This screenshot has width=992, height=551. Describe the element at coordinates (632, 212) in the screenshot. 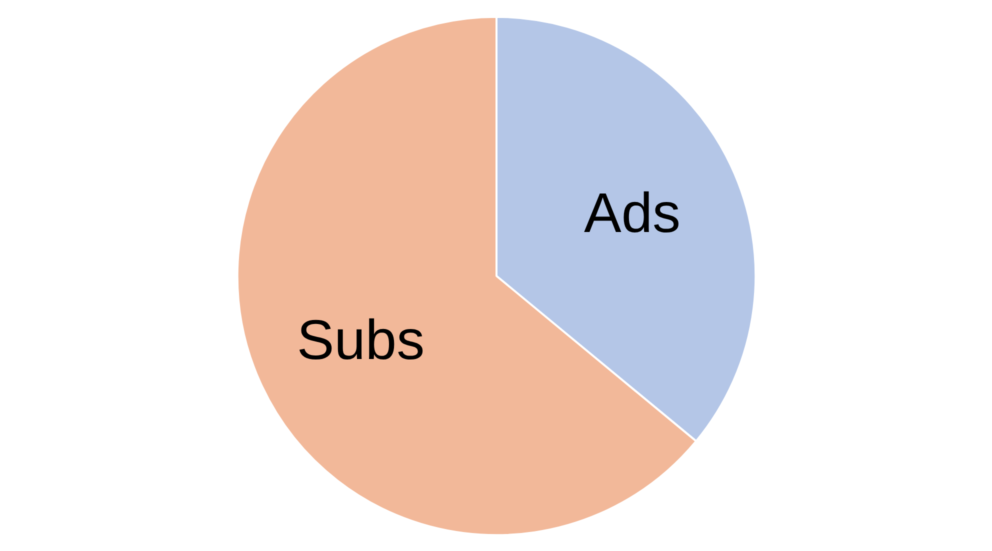

I see `slice-label: Ads` at that location.